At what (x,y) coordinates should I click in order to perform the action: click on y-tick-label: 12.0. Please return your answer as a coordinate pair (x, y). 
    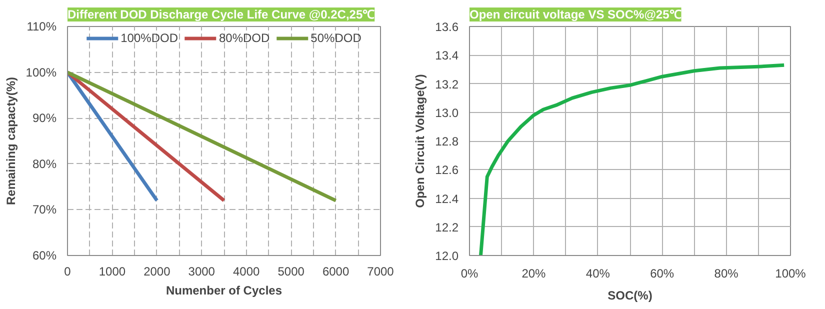
    Looking at the image, I should click on (447, 256).